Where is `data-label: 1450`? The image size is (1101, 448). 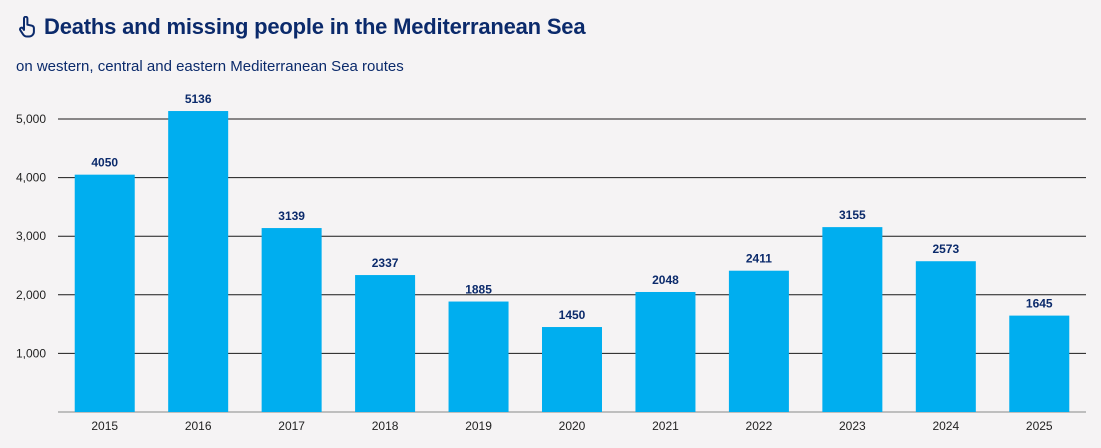
data-label: 1450 is located at coordinates (572, 315).